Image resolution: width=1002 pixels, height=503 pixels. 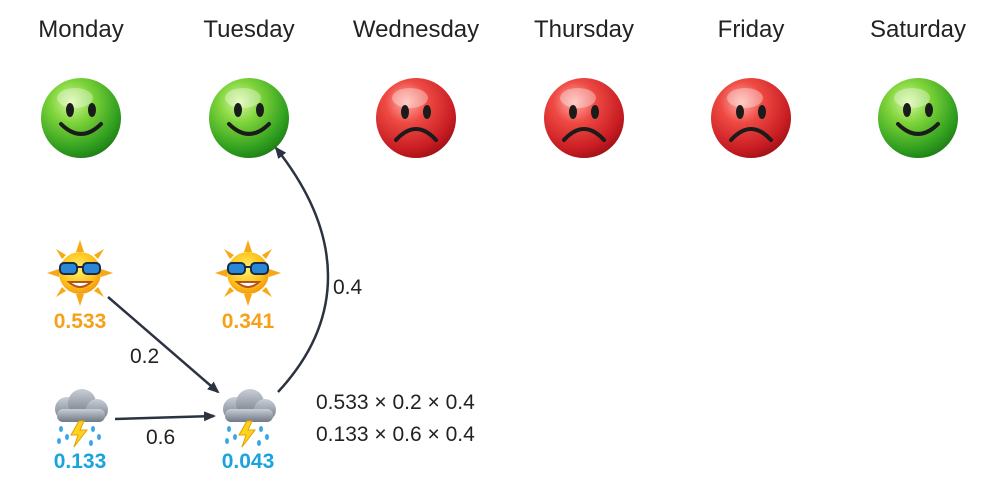 I want to click on day-label-wednesday: Wednesday, so click(x=416, y=29).